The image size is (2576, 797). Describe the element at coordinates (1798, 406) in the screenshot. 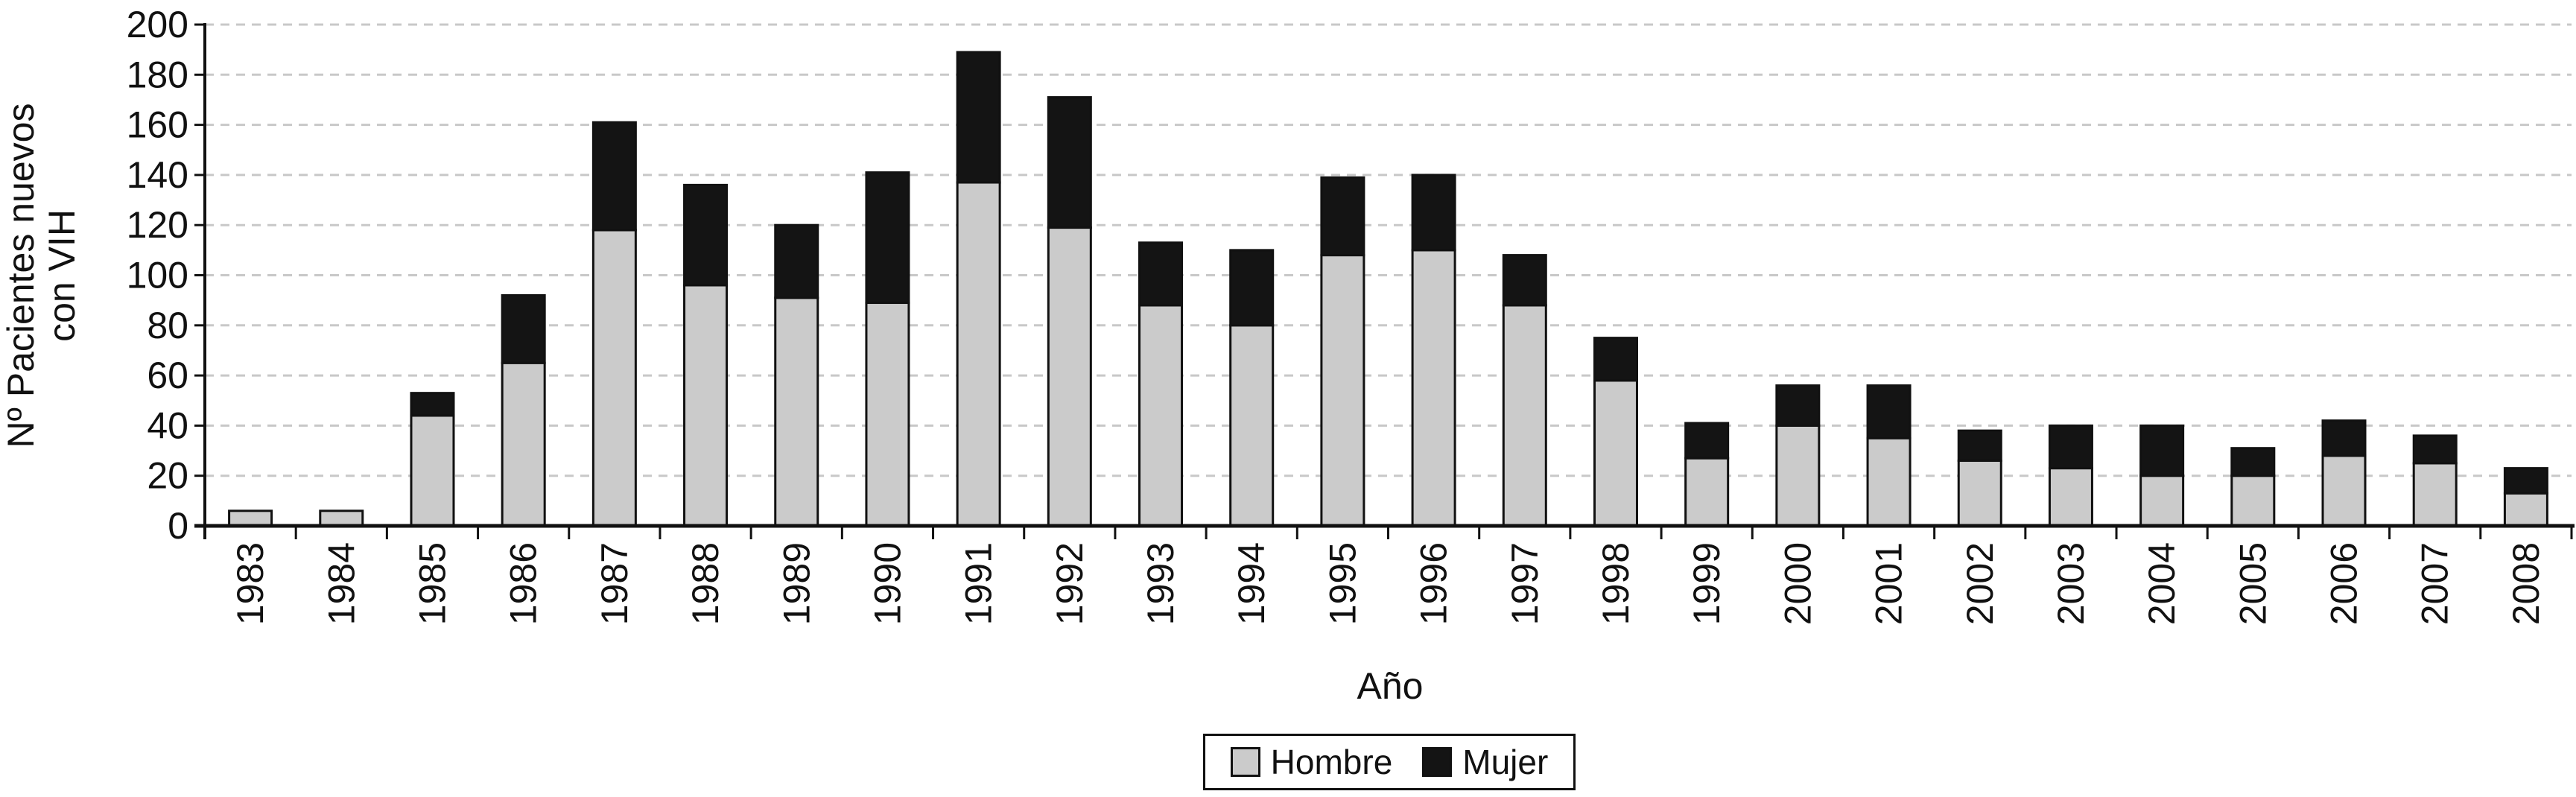

I see `bar-mujer-2000` at that location.